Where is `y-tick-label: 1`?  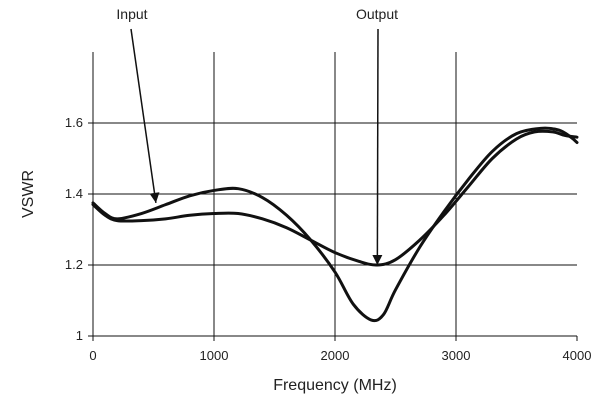 y-tick-label: 1 is located at coordinates (79, 335).